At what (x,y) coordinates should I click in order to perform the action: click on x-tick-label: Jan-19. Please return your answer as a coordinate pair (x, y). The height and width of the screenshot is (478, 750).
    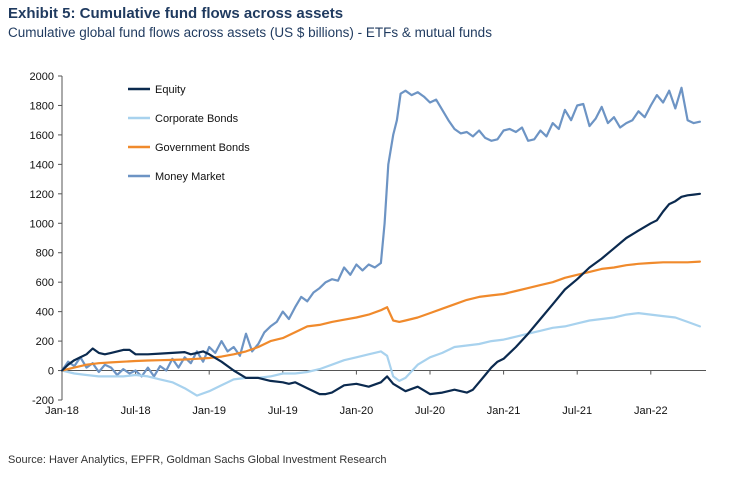
    Looking at the image, I should click on (209, 411).